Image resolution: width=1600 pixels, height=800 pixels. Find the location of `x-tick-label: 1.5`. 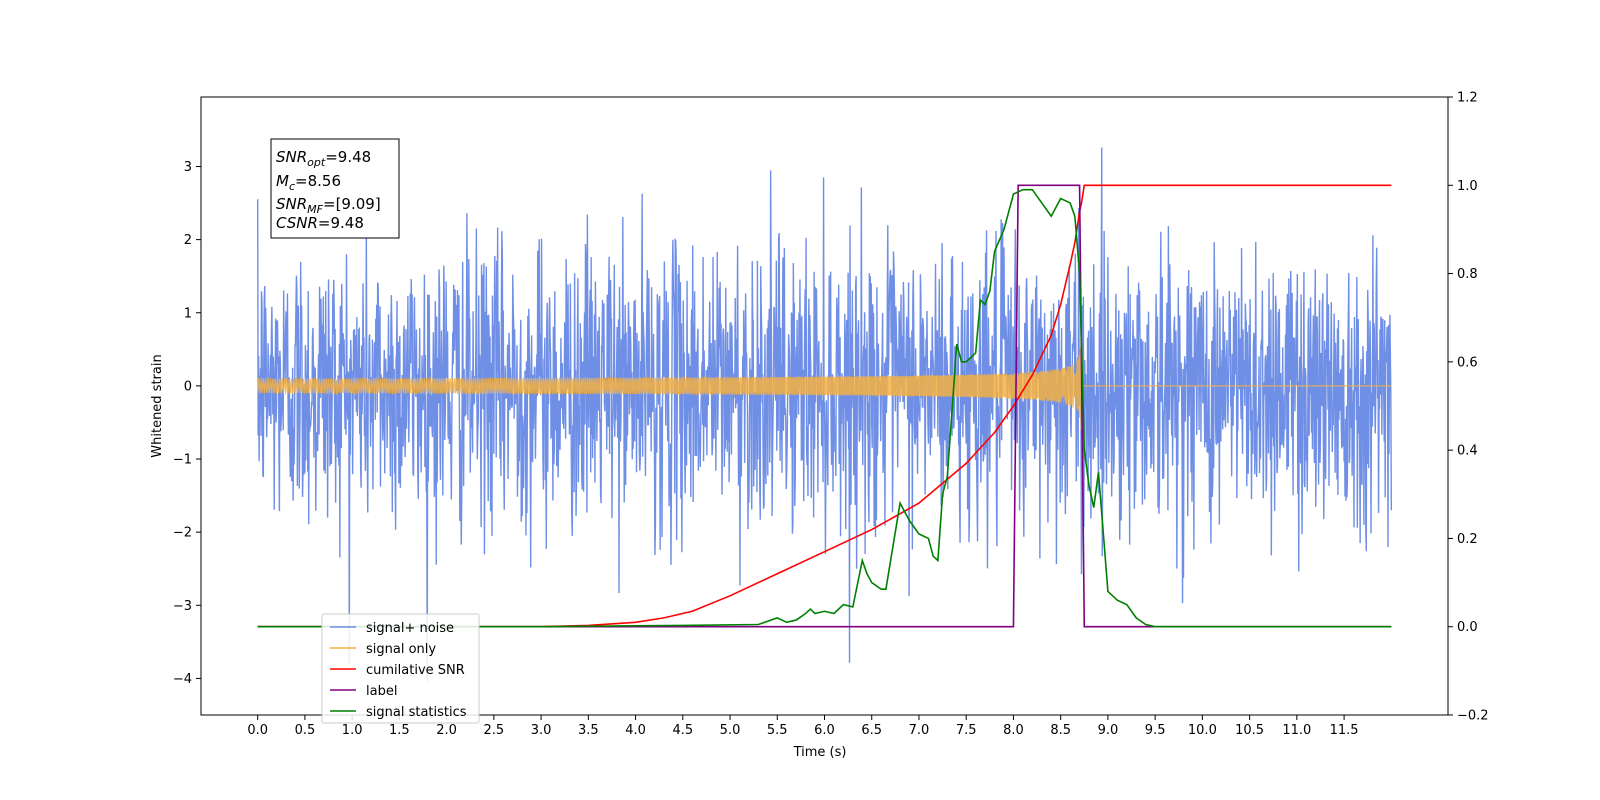

x-tick-label: 1.5 is located at coordinates (399, 730).